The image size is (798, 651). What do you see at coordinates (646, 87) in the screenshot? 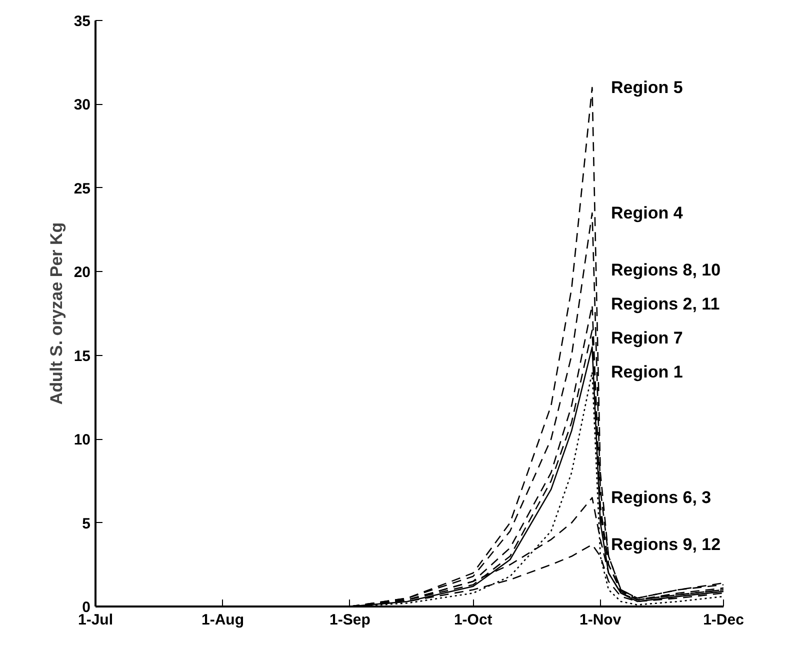
I see `annotation: Region 5` at bounding box center [646, 87].